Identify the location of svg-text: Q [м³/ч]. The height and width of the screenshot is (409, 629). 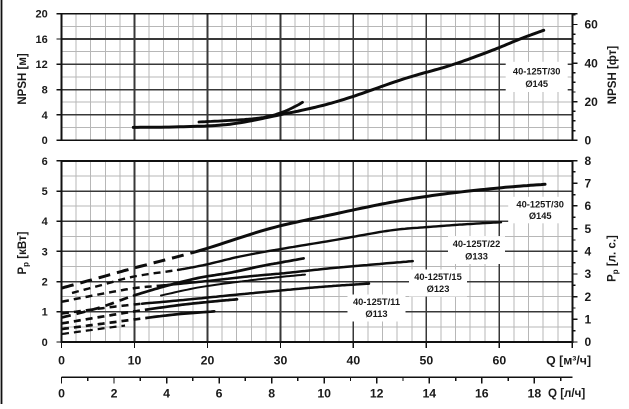
(568, 361).